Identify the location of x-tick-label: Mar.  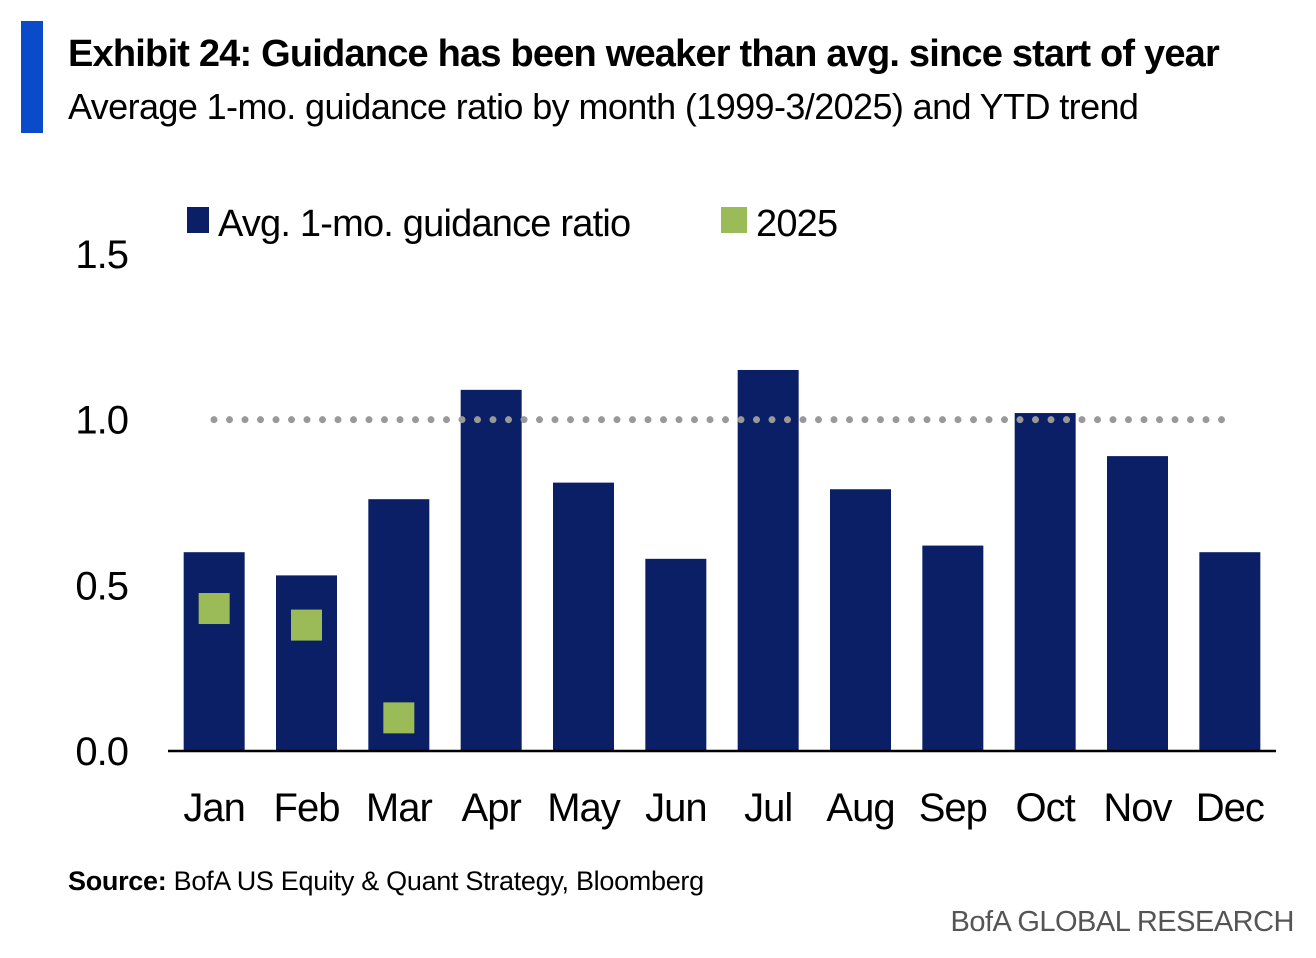
(399, 808).